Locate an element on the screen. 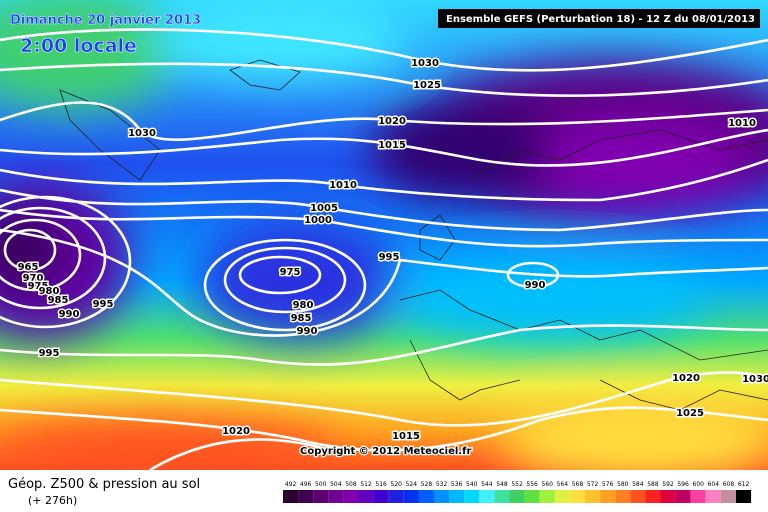 The image size is (768, 512). time-label: 2:00 locale is located at coordinates (78, 46).